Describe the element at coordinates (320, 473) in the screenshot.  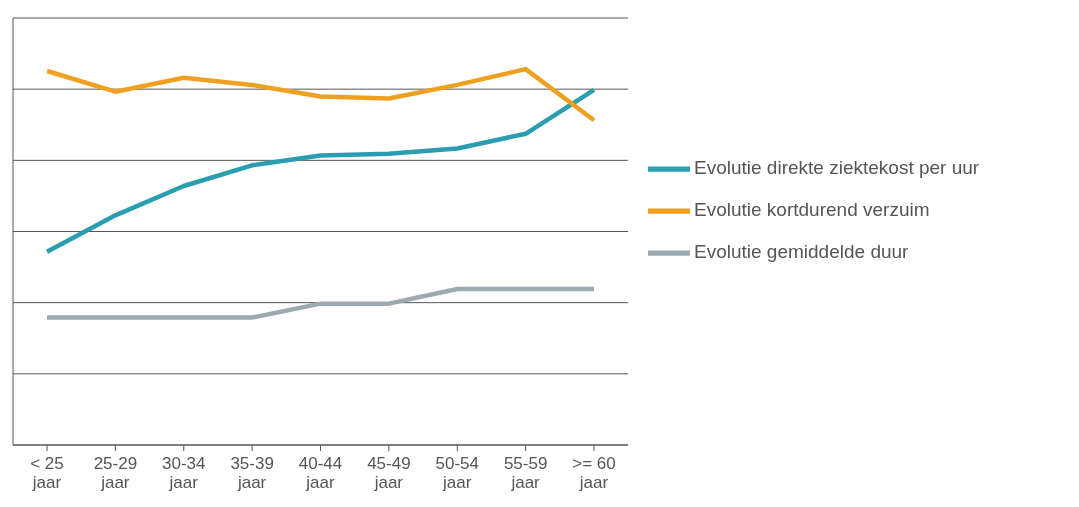
I see `x-tick-label: 40-44 jaar` at that location.